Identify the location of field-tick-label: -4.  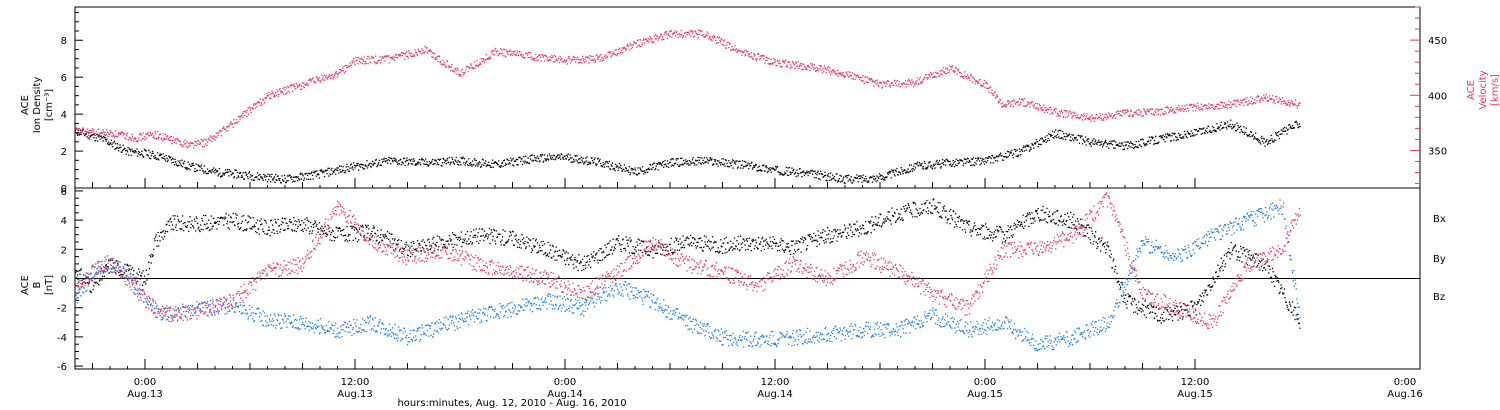
(62, 338).